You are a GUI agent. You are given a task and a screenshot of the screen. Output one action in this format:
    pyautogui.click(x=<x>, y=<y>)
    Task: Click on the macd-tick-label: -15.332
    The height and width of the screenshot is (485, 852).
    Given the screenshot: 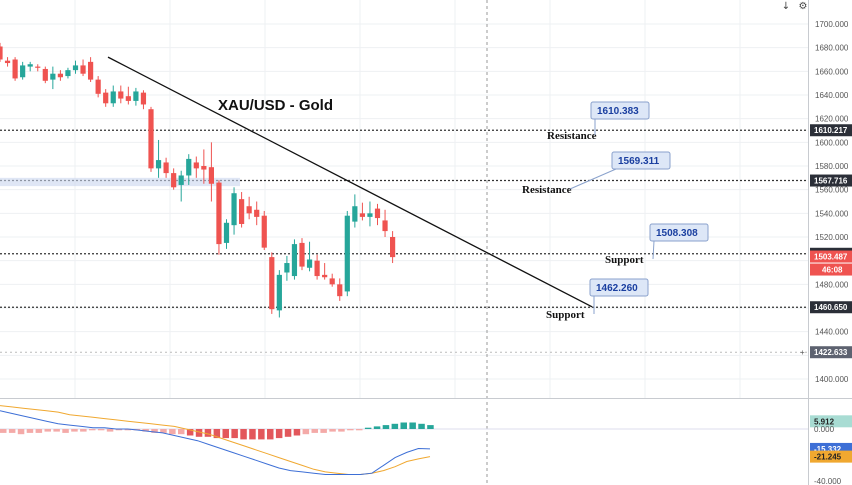 What is the action you would take?
    pyautogui.click(x=828, y=449)
    